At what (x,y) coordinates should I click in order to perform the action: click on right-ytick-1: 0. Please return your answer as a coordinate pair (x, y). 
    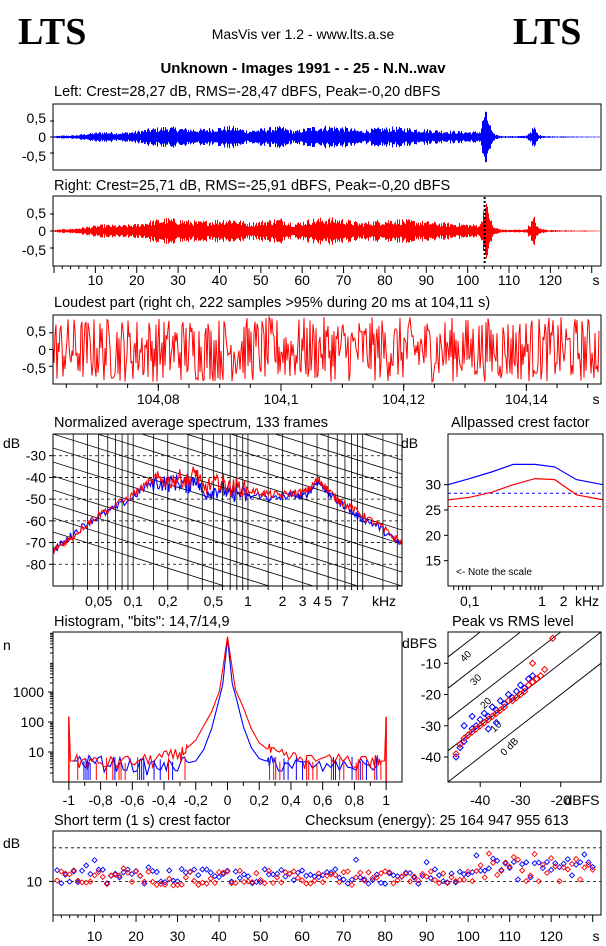
    Looking at the image, I should click on (42, 231).